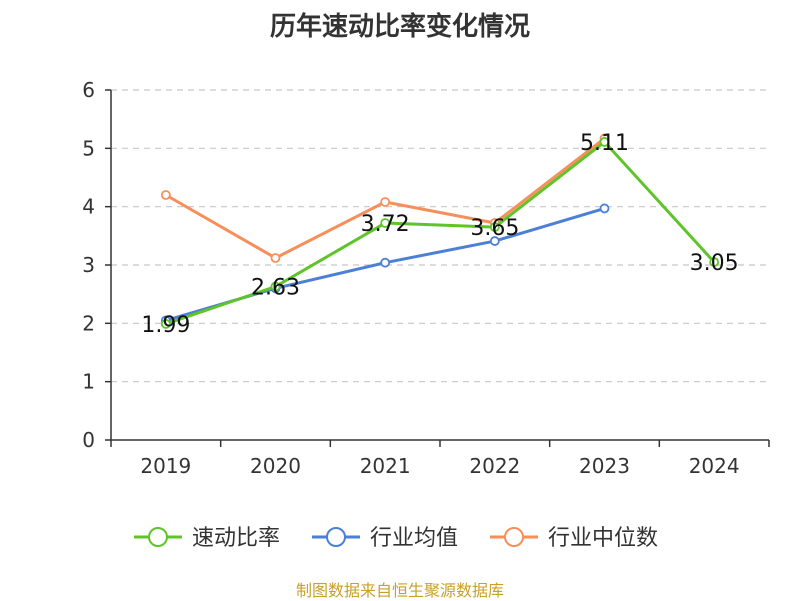 The image size is (800, 601). I want to click on x-tick-label: 2019, so click(165, 466).